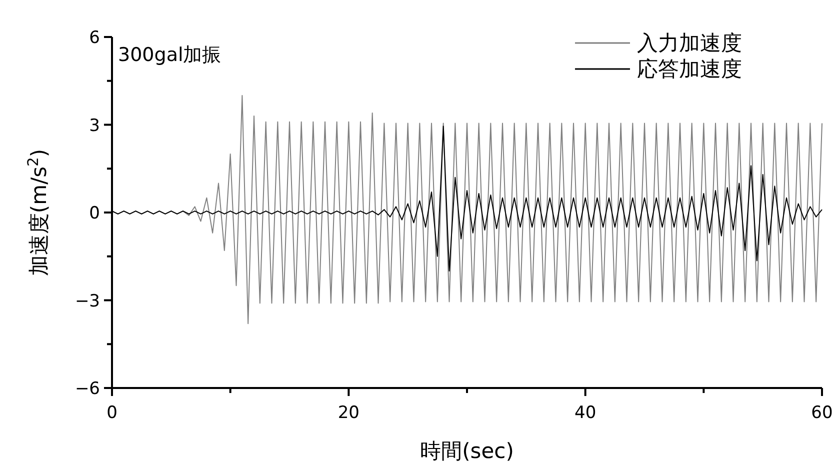 This screenshot has width=840, height=470. What do you see at coordinates (94, 214) in the screenshot?
I see `y-tick-label: 0` at bounding box center [94, 214].